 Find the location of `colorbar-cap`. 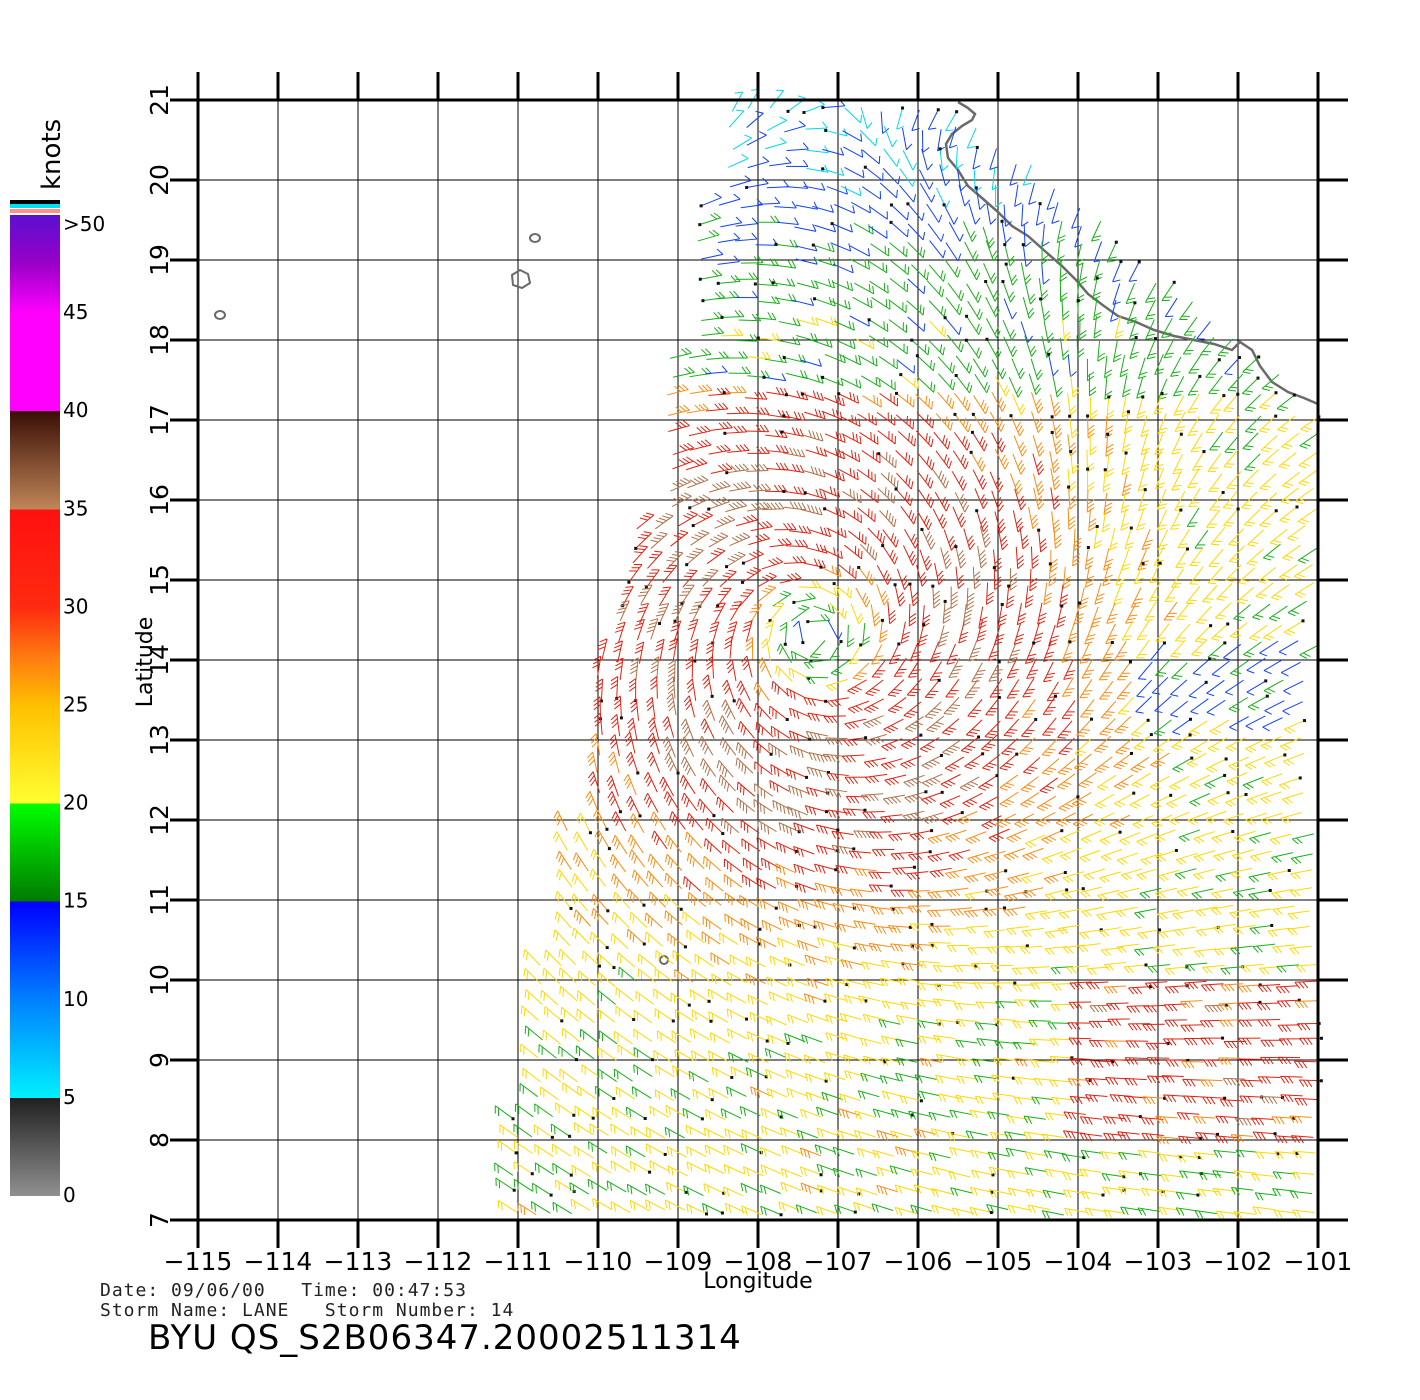

colorbar-cap is located at coordinates (35, 211).